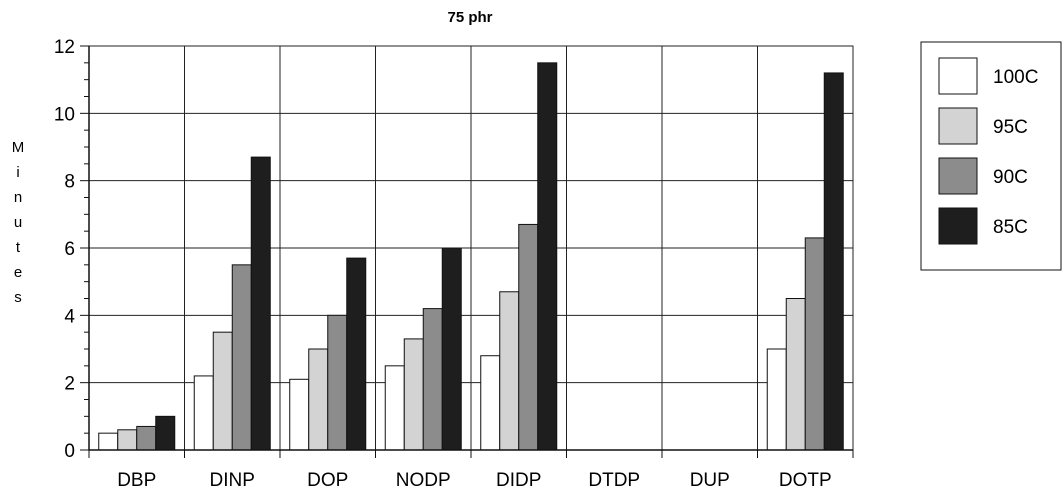  Describe the element at coordinates (833, 261) in the screenshot. I see `bar-dotp-85c` at that location.